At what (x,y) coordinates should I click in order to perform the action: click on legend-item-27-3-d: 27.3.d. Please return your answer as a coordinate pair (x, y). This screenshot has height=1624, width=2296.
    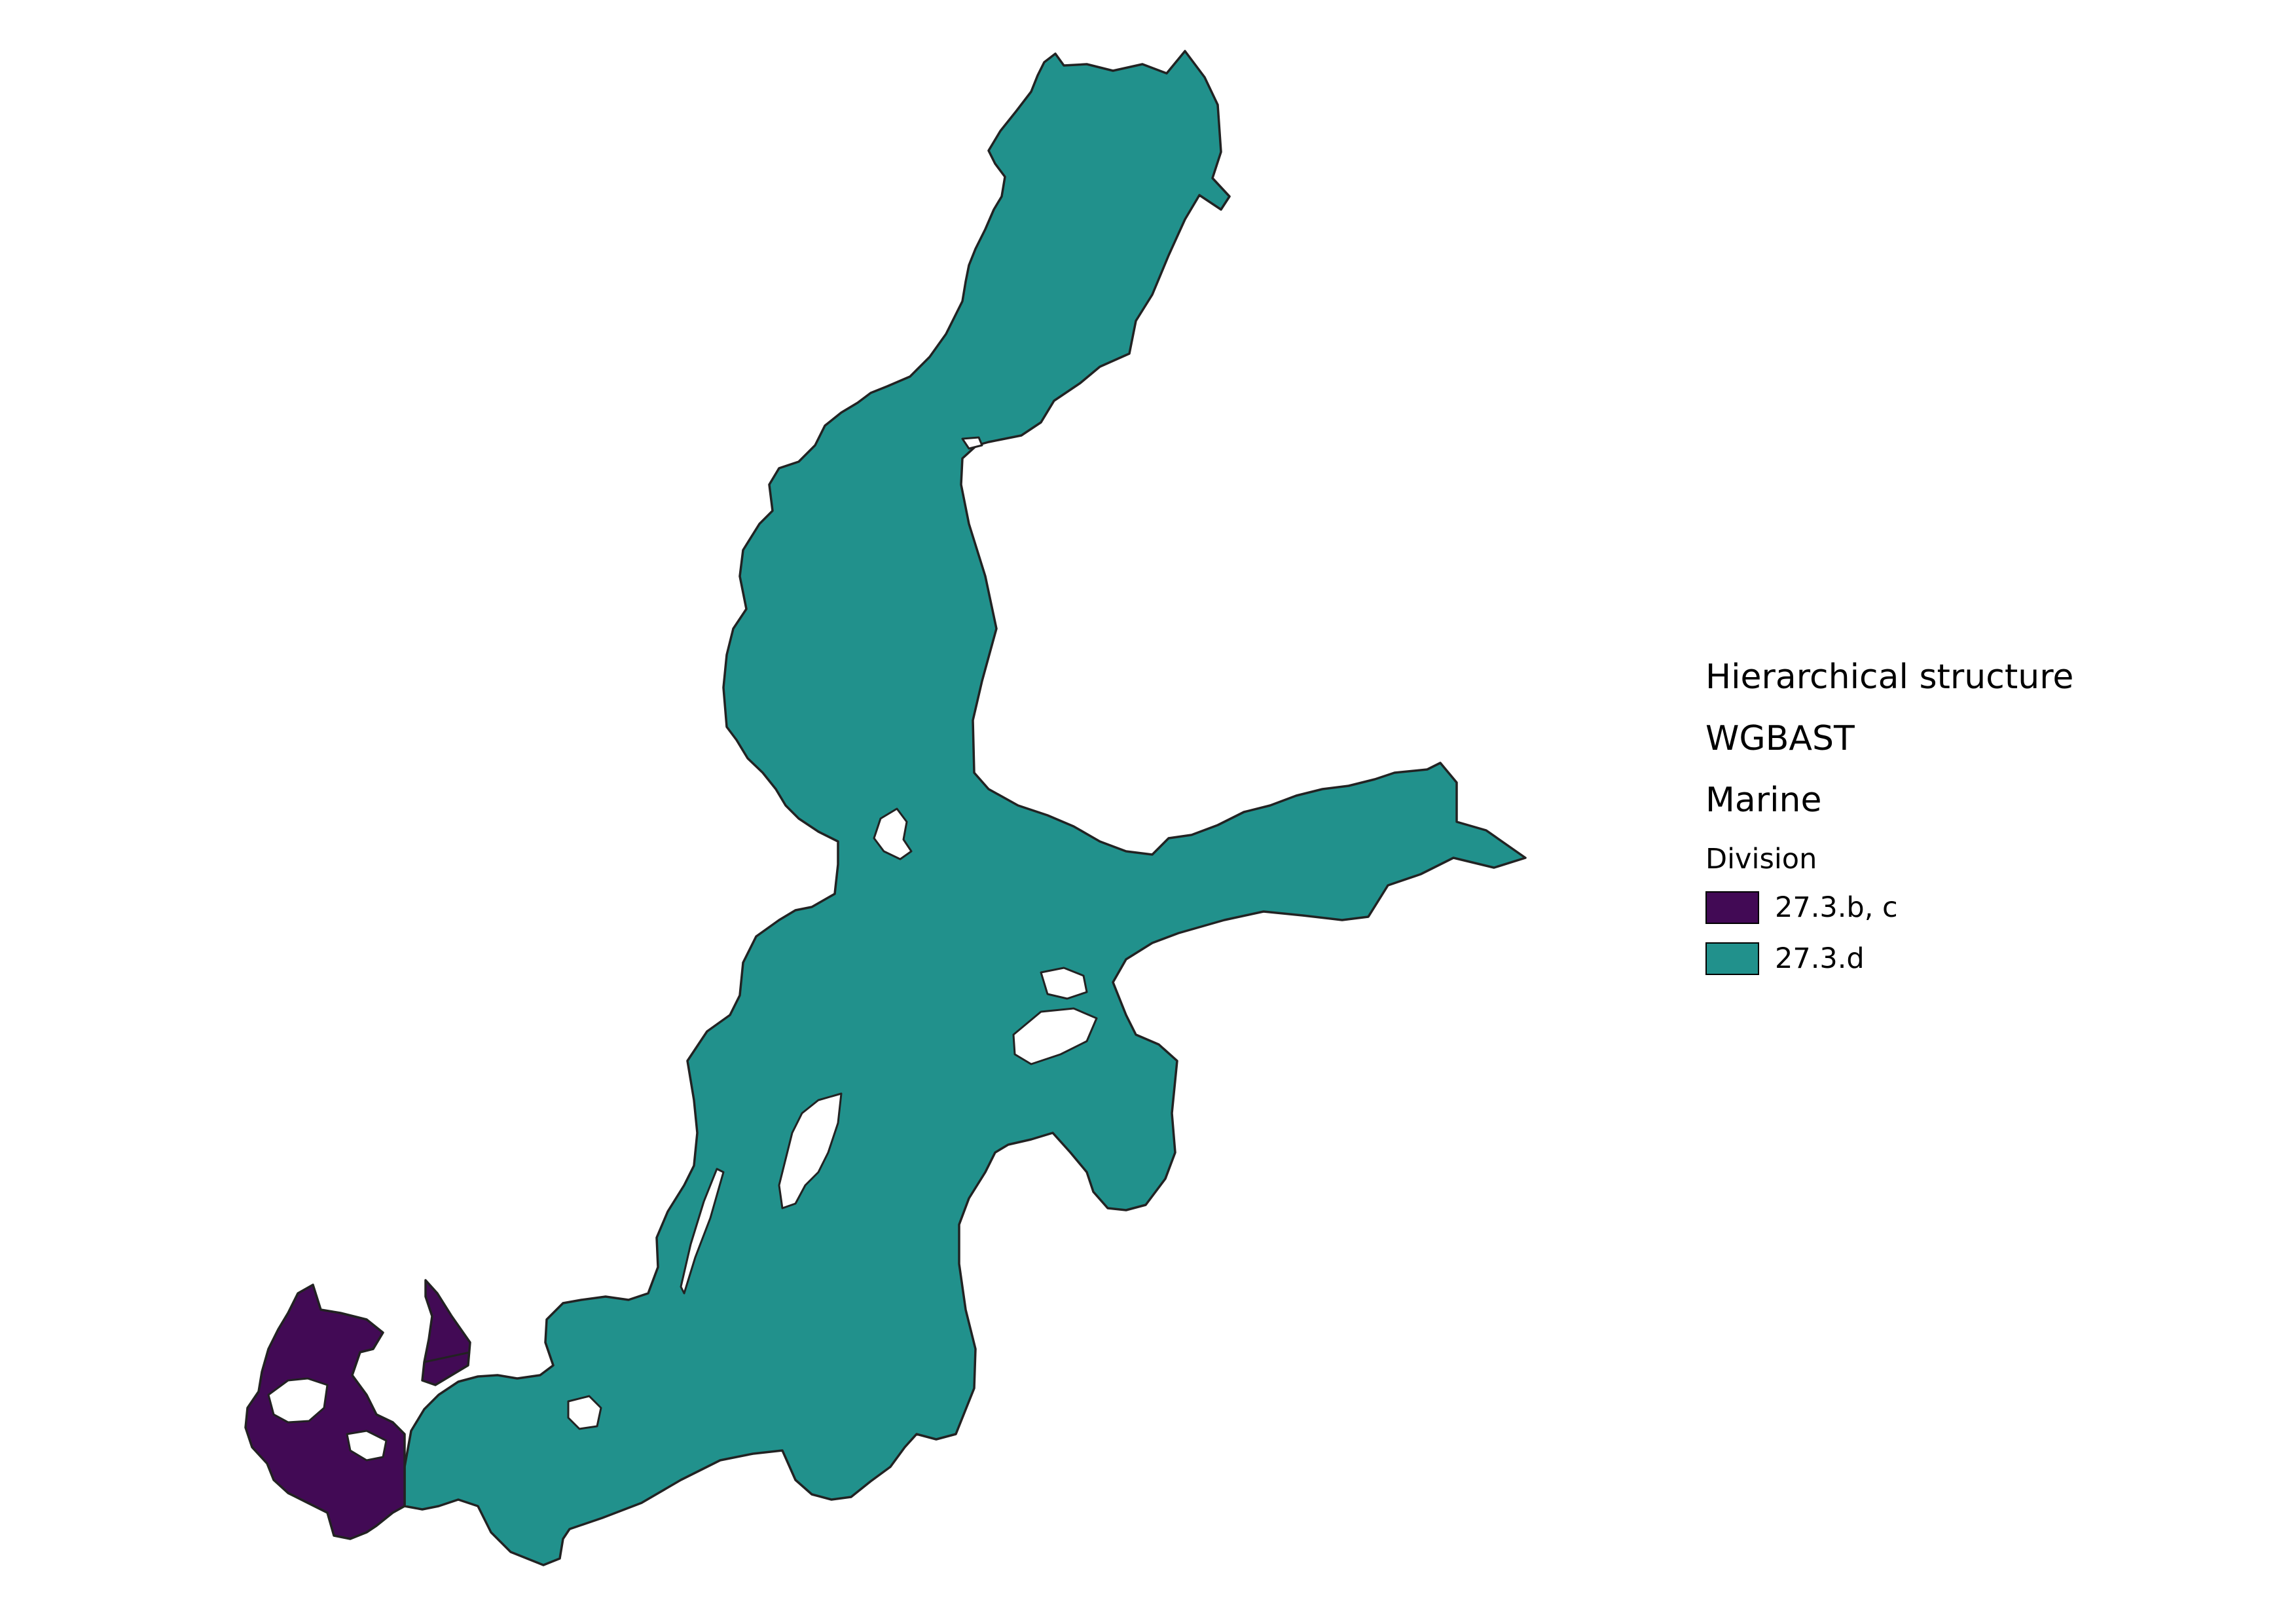
    Looking at the image, I should click on (1889, 958).